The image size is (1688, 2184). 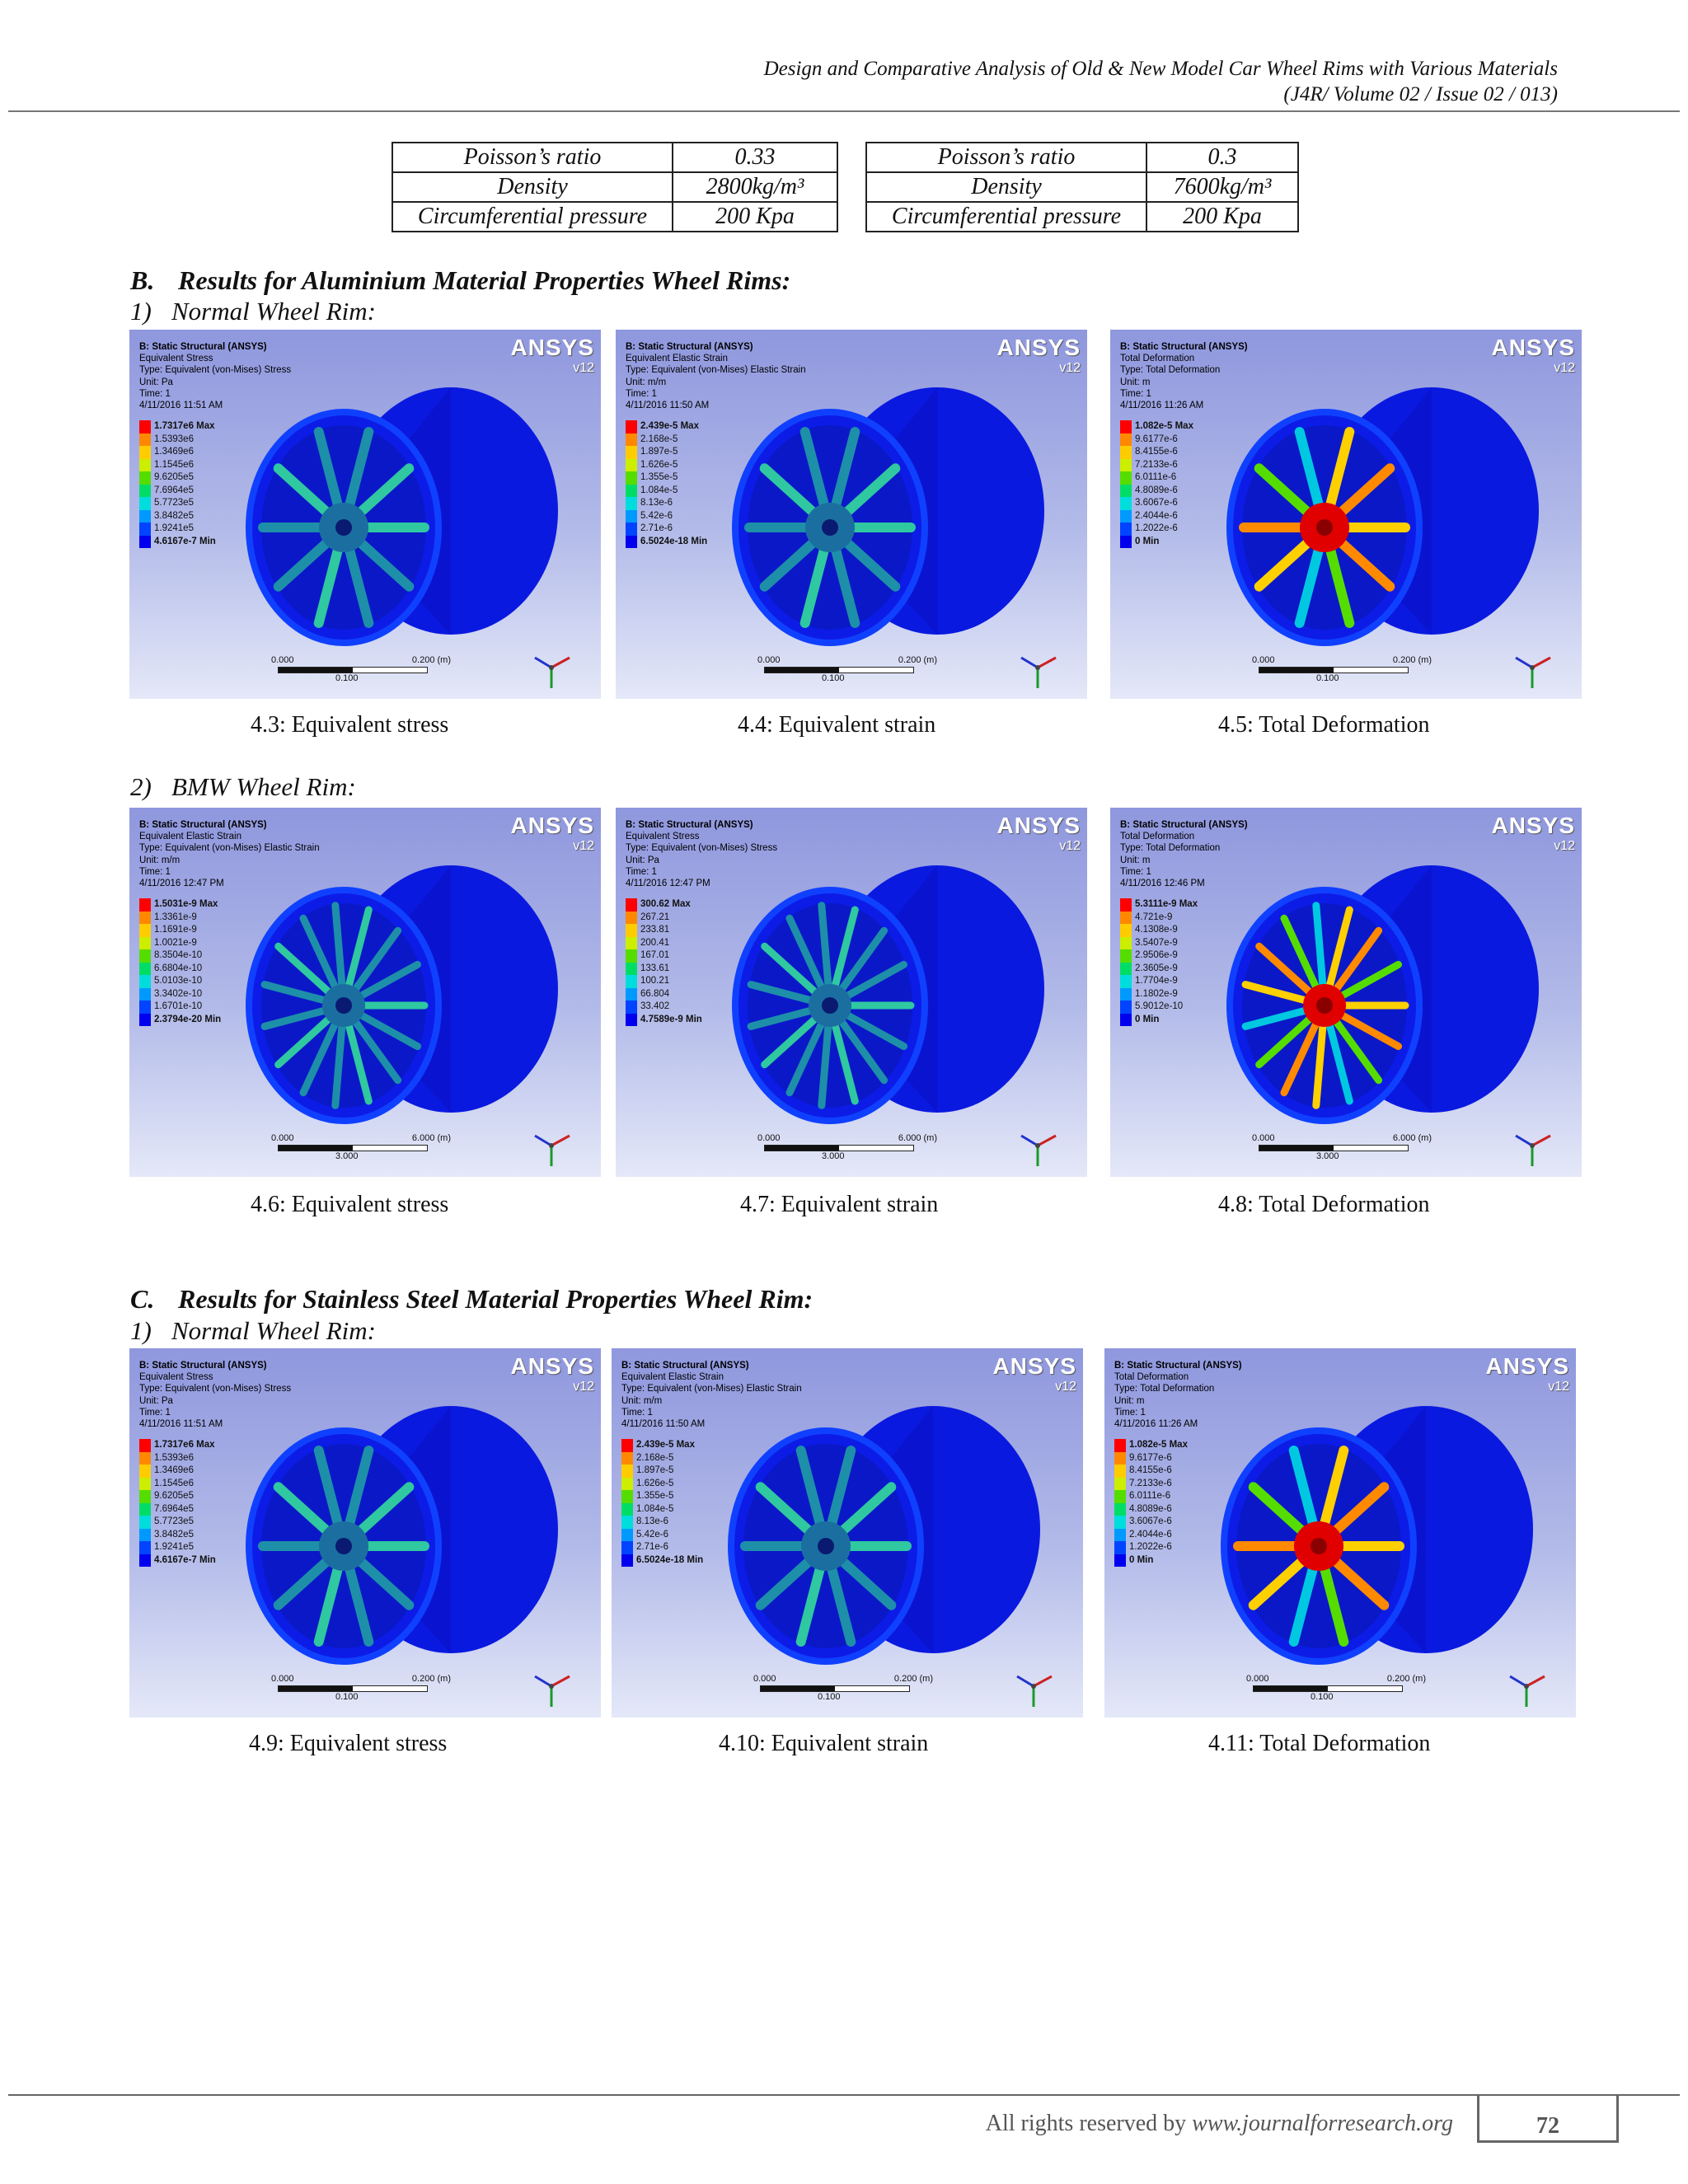 What do you see at coordinates (180, 930) in the screenshot?
I see `legend-entry: 1.1691e-9` at bounding box center [180, 930].